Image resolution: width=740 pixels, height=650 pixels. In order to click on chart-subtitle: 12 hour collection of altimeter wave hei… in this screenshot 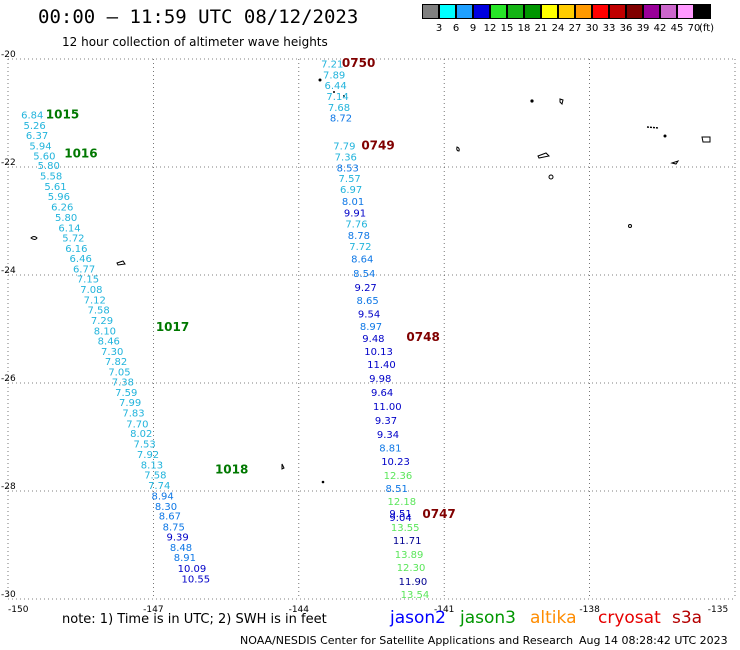, I will do `click(195, 42)`.